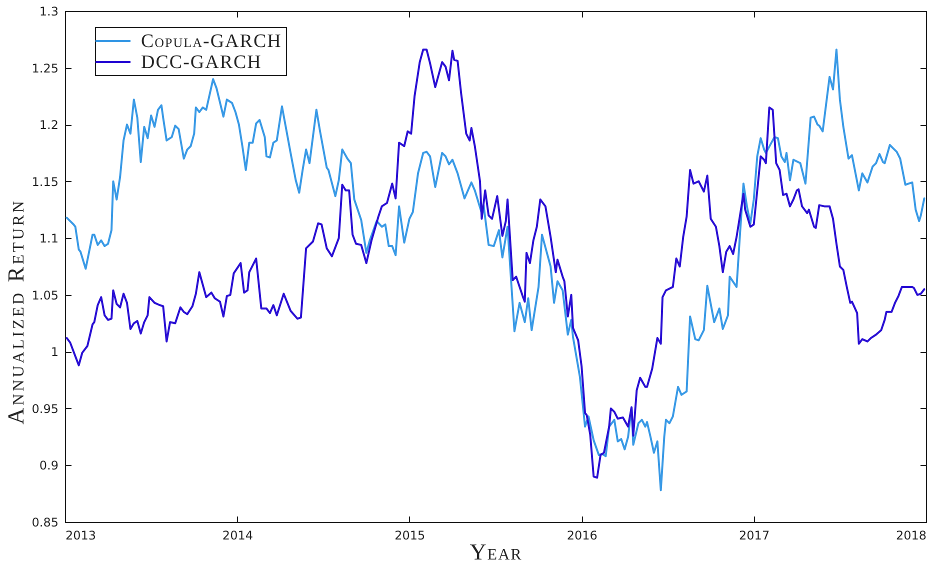  What do you see at coordinates (48, 125) in the screenshot?
I see `y-tick-label: 1.2` at bounding box center [48, 125].